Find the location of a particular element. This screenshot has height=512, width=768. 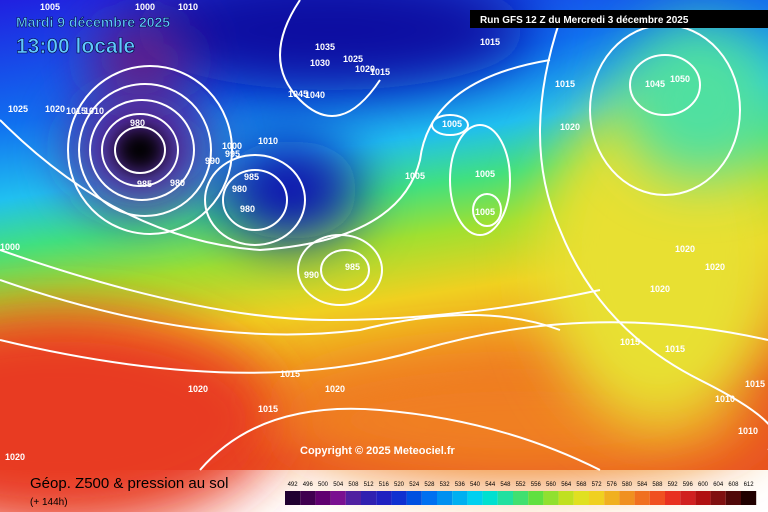

scale-label: 528 is located at coordinates (429, 485).